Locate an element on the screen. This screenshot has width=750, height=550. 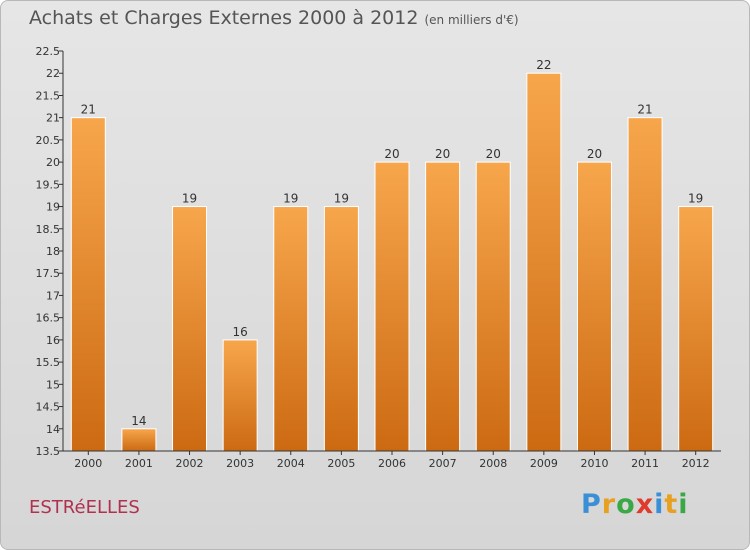
y-tick-label: 21 is located at coordinates (53, 118).